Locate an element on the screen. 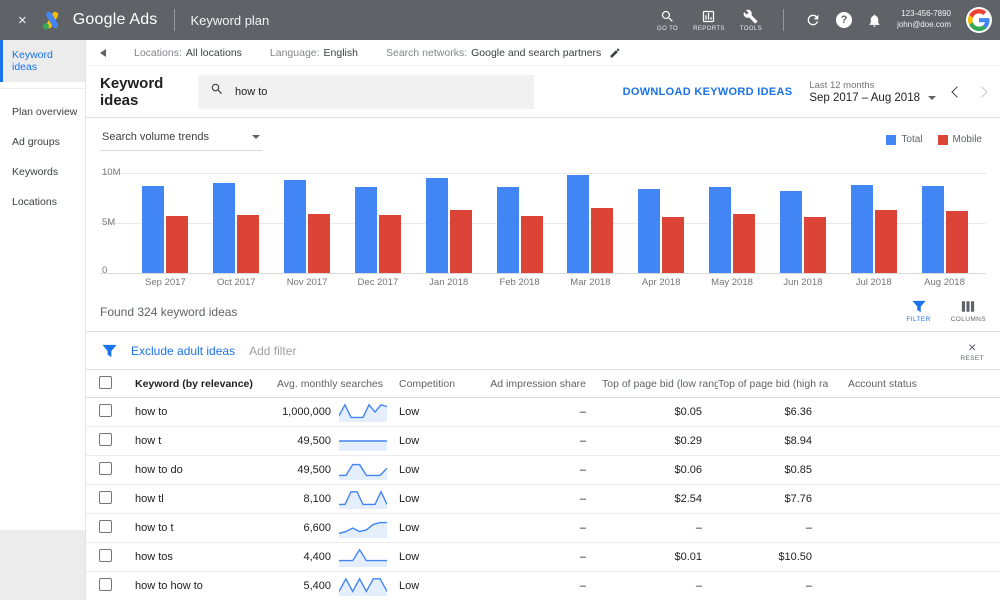 The image size is (1000, 600). goto-button: GO TO is located at coordinates (667, 20).